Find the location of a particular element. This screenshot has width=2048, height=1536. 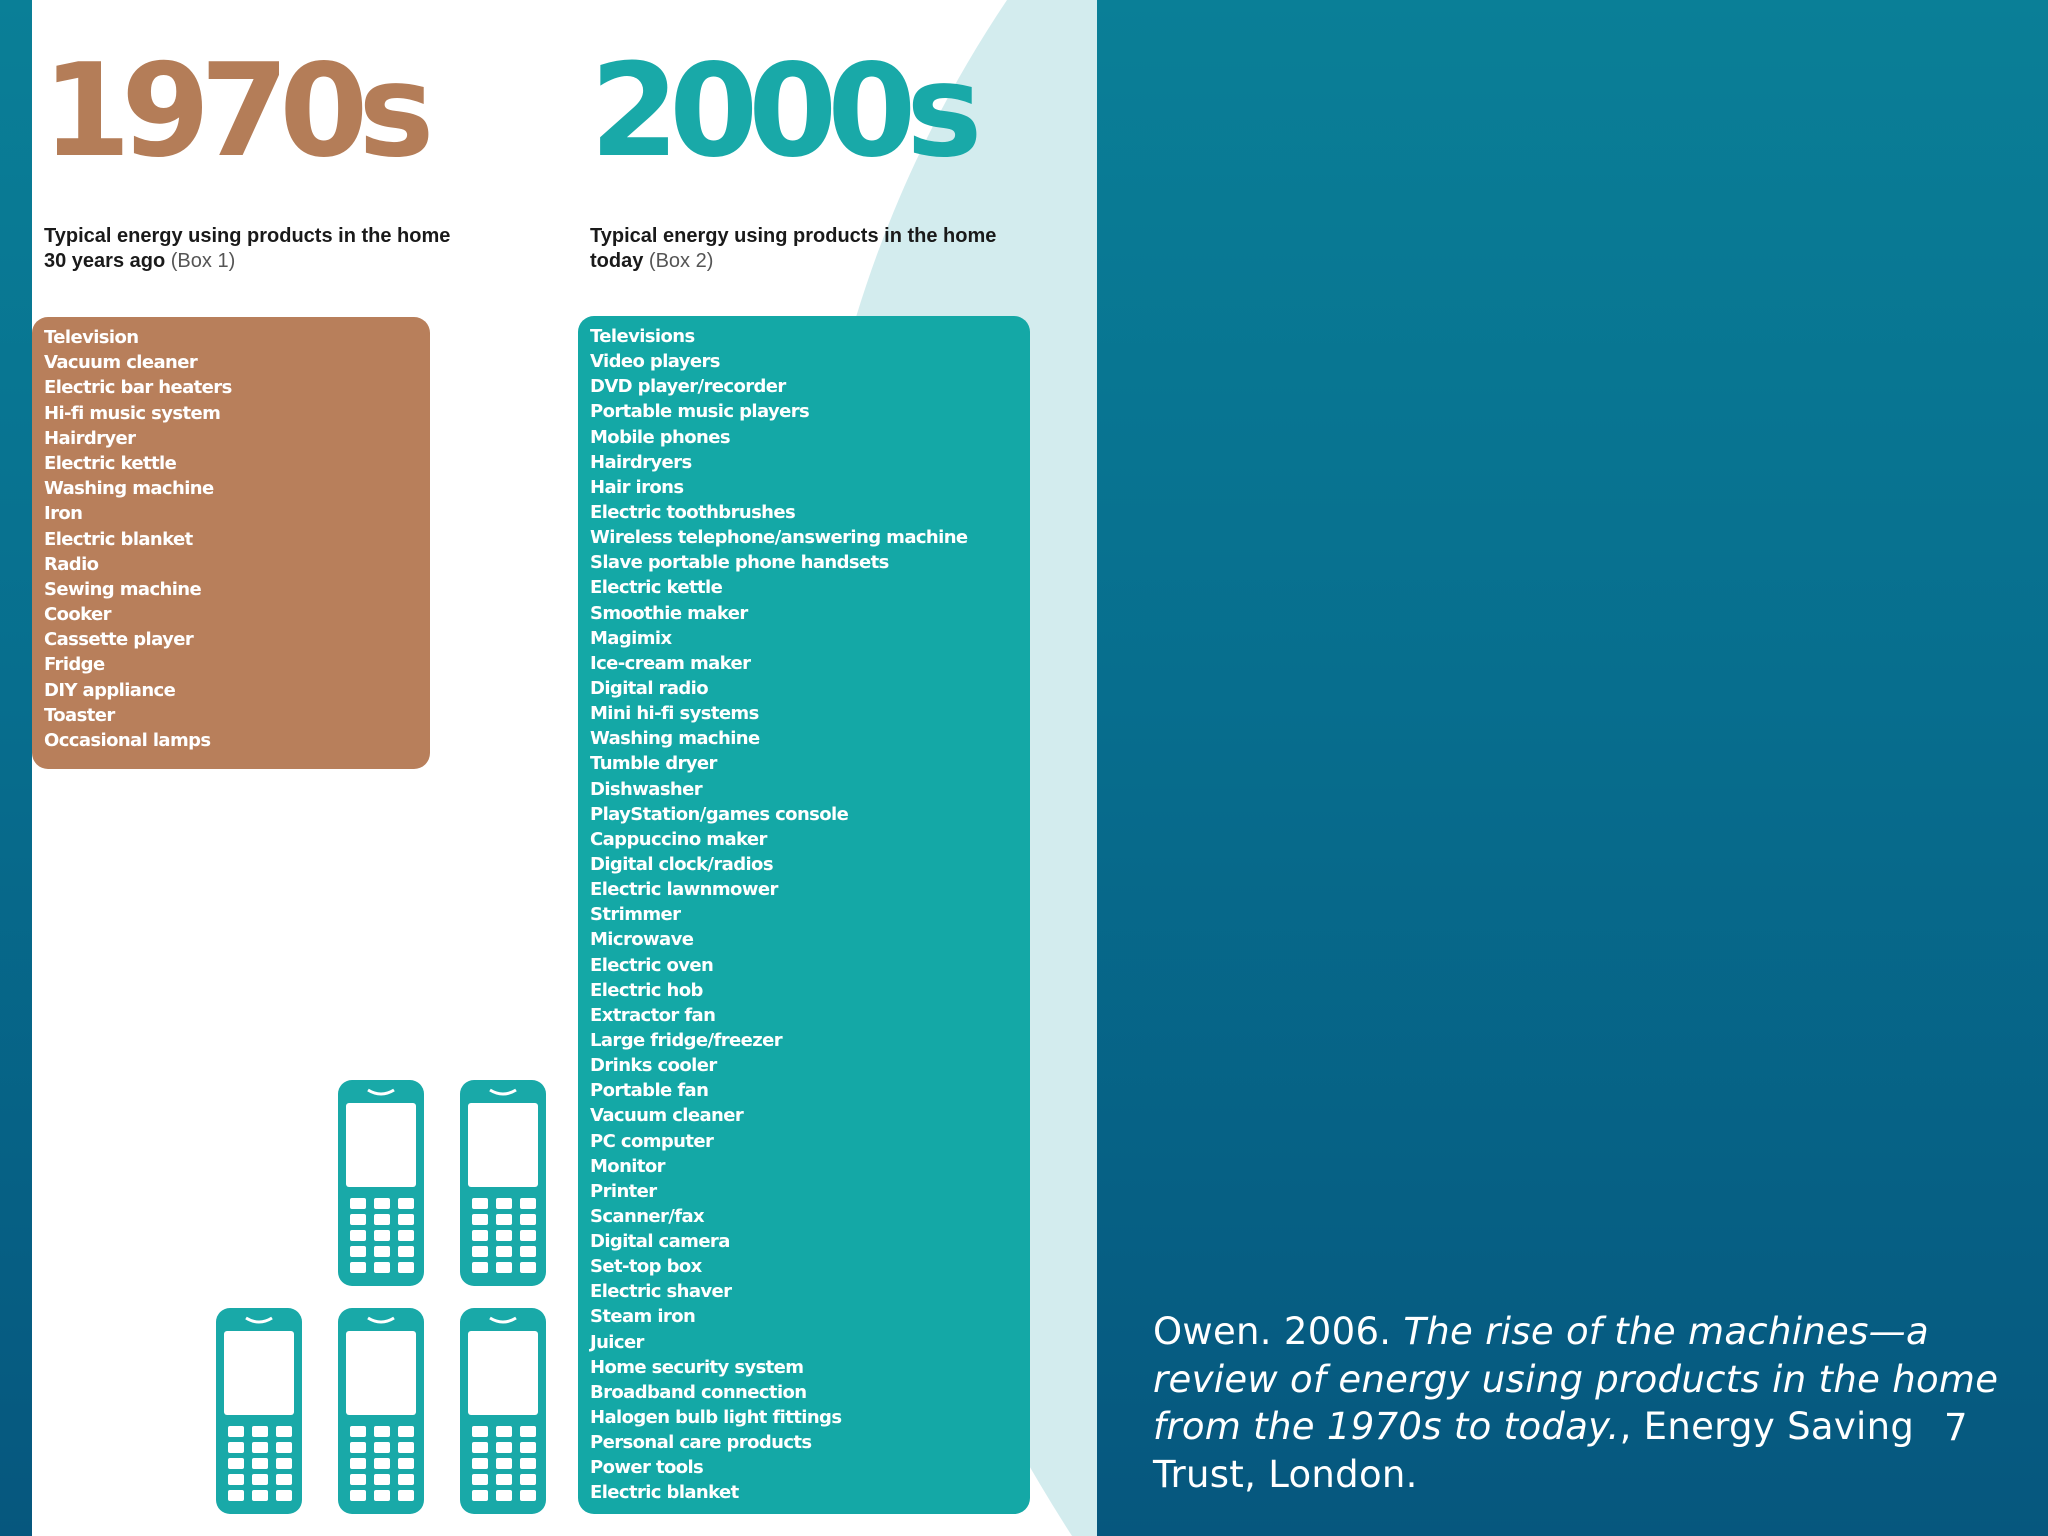

product-item: Portable fan is located at coordinates (649, 1091).